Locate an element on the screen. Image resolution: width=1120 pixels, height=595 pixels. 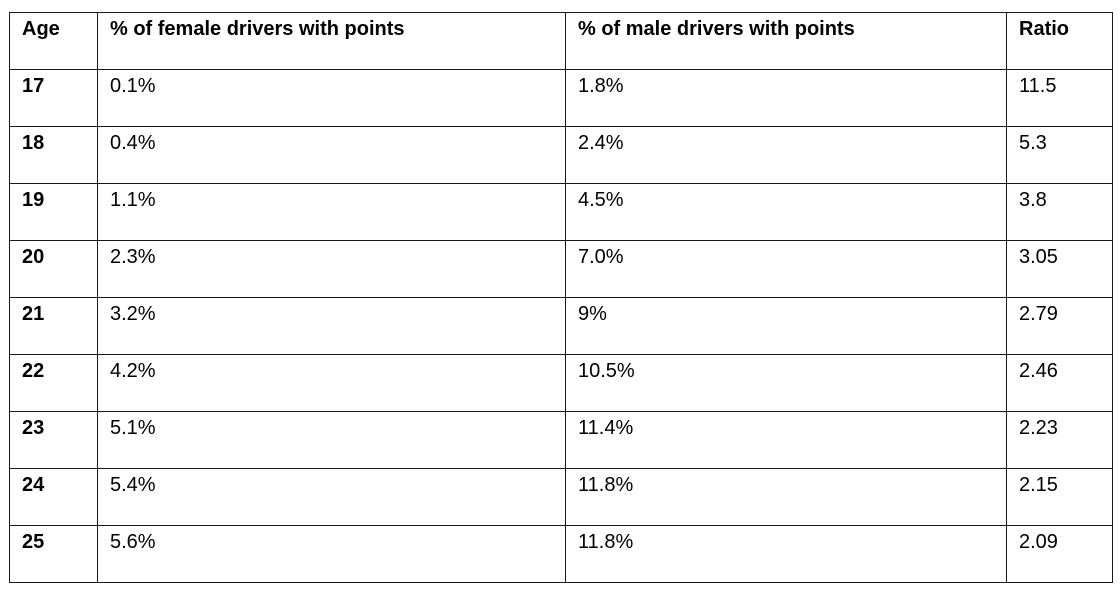
header-age: Age is located at coordinates (53, 41).